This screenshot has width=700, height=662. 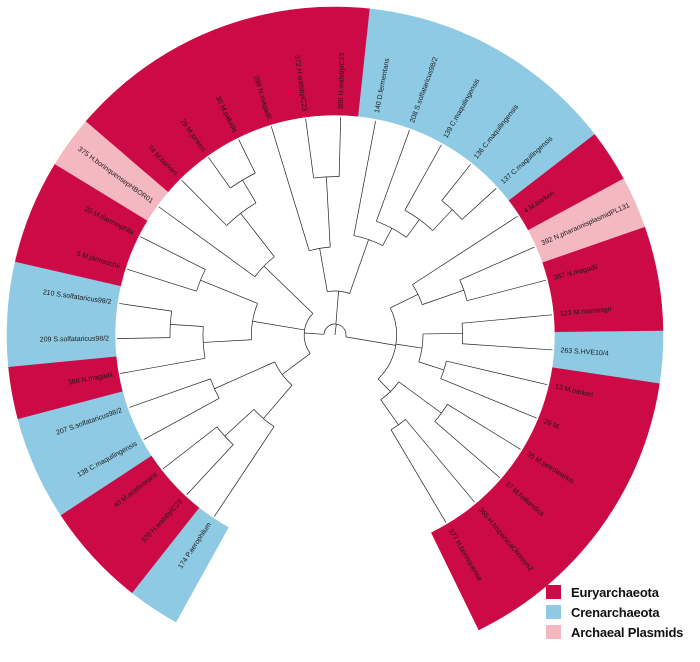 What do you see at coordinates (335, 330) in the screenshot?
I see `root-branch` at bounding box center [335, 330].